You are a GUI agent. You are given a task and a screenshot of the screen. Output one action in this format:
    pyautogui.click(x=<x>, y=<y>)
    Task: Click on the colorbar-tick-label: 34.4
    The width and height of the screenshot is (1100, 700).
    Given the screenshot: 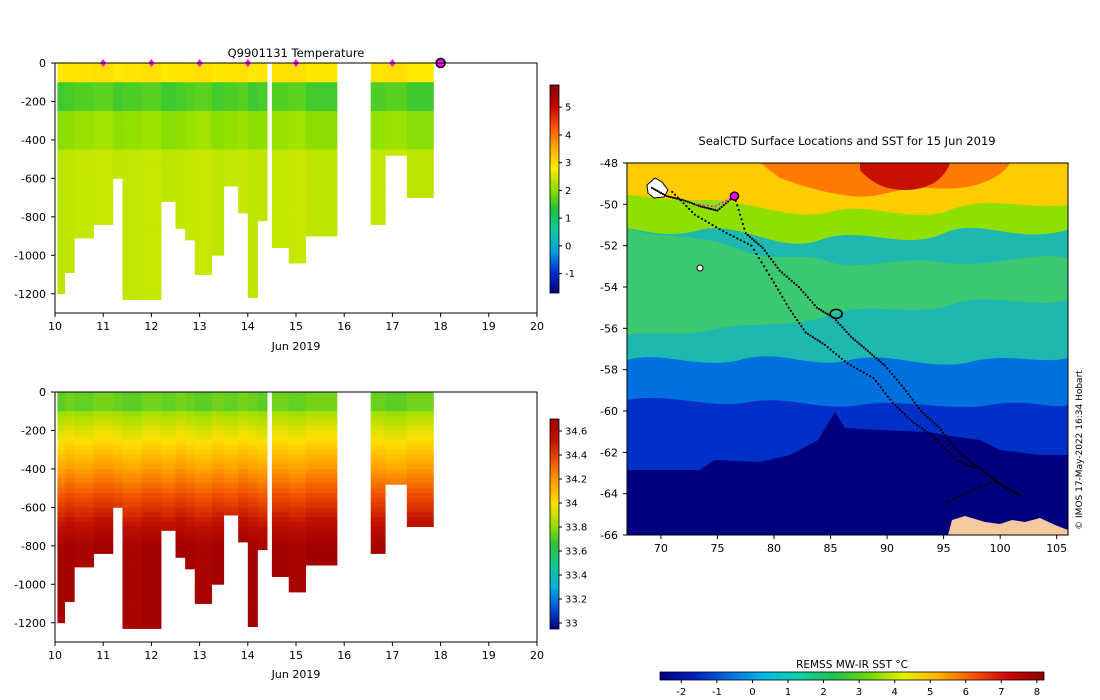 What is the action you would take?
    pyautogui.click(x=576, y=456)
    